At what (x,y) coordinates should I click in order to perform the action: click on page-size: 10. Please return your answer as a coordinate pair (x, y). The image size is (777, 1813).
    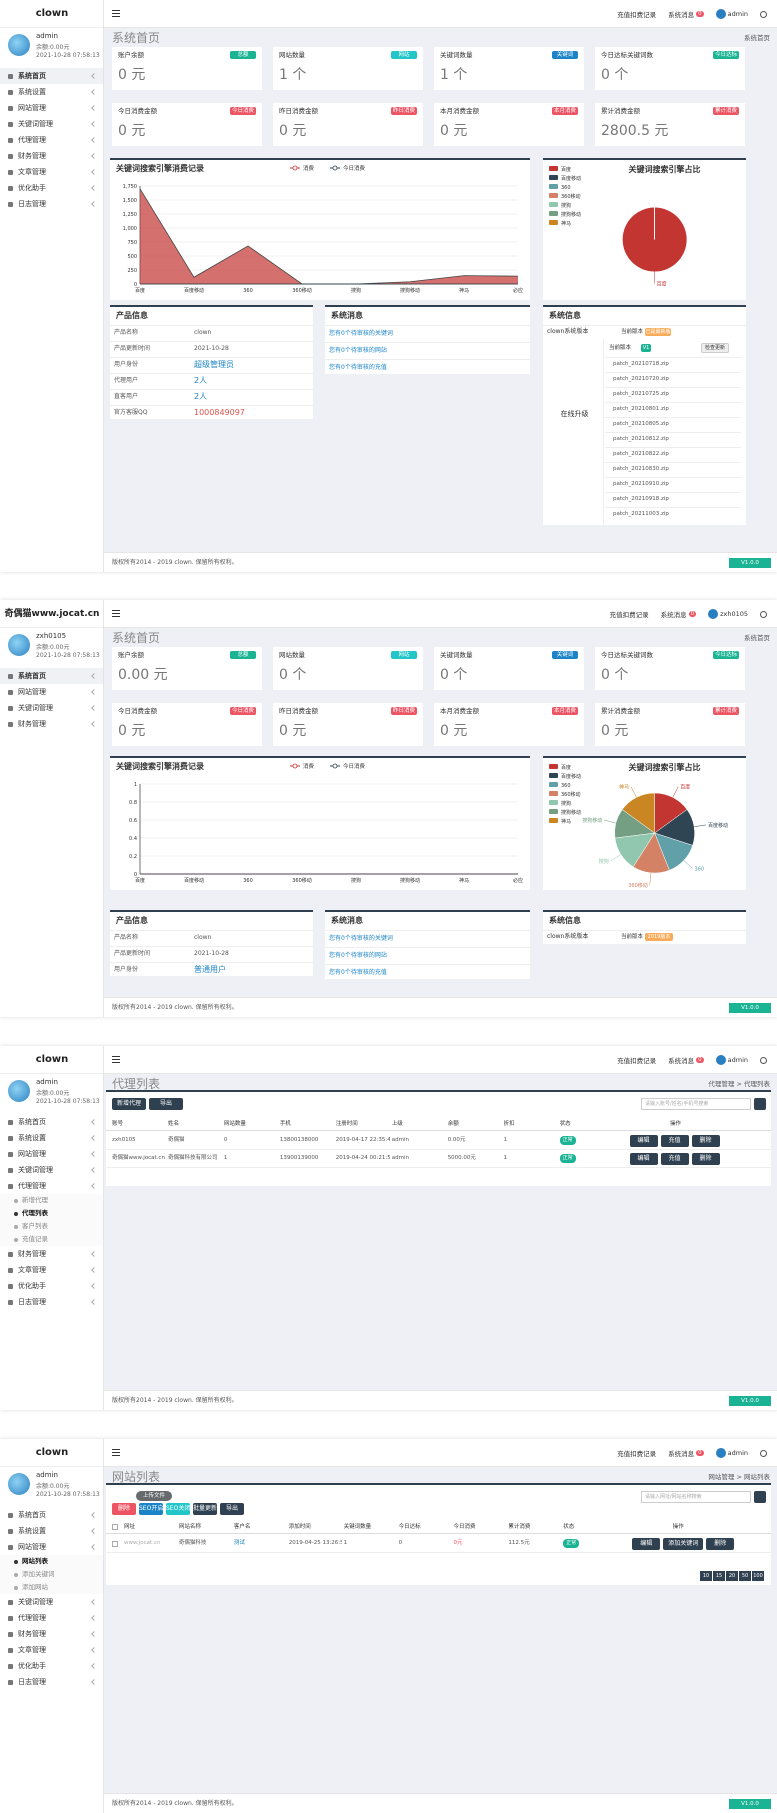
    Looking at the image, I should click on (706, 1576).